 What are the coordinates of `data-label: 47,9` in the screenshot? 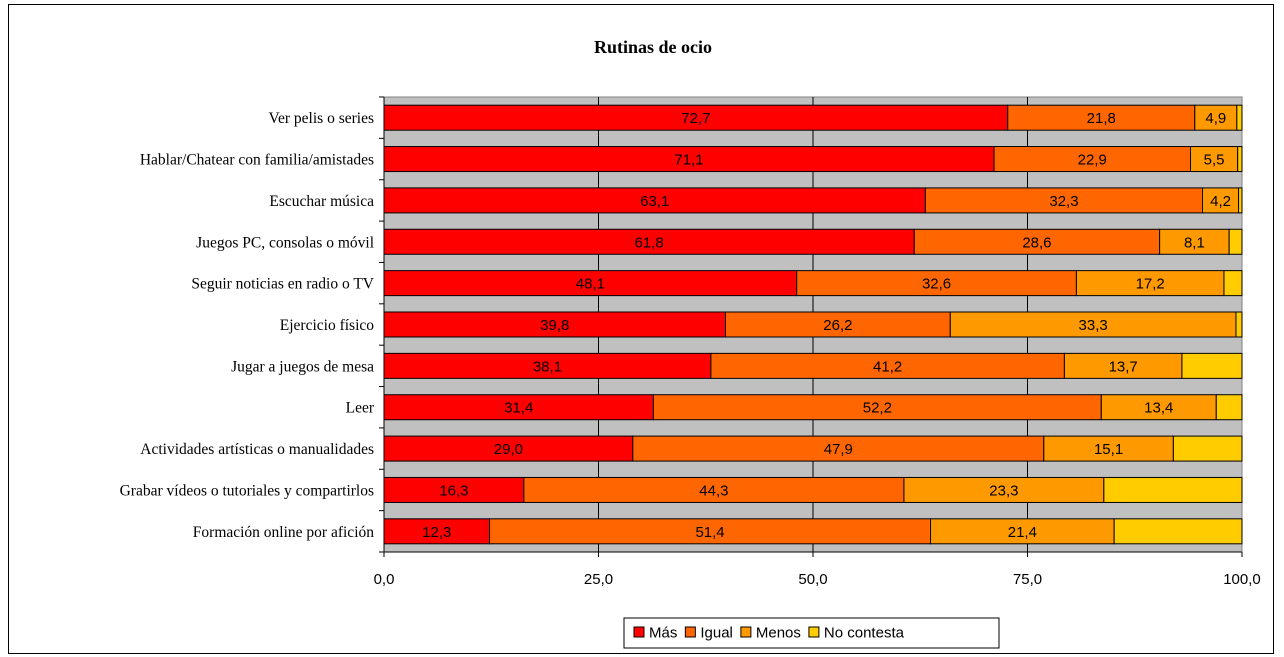 It's located at (838, 449).